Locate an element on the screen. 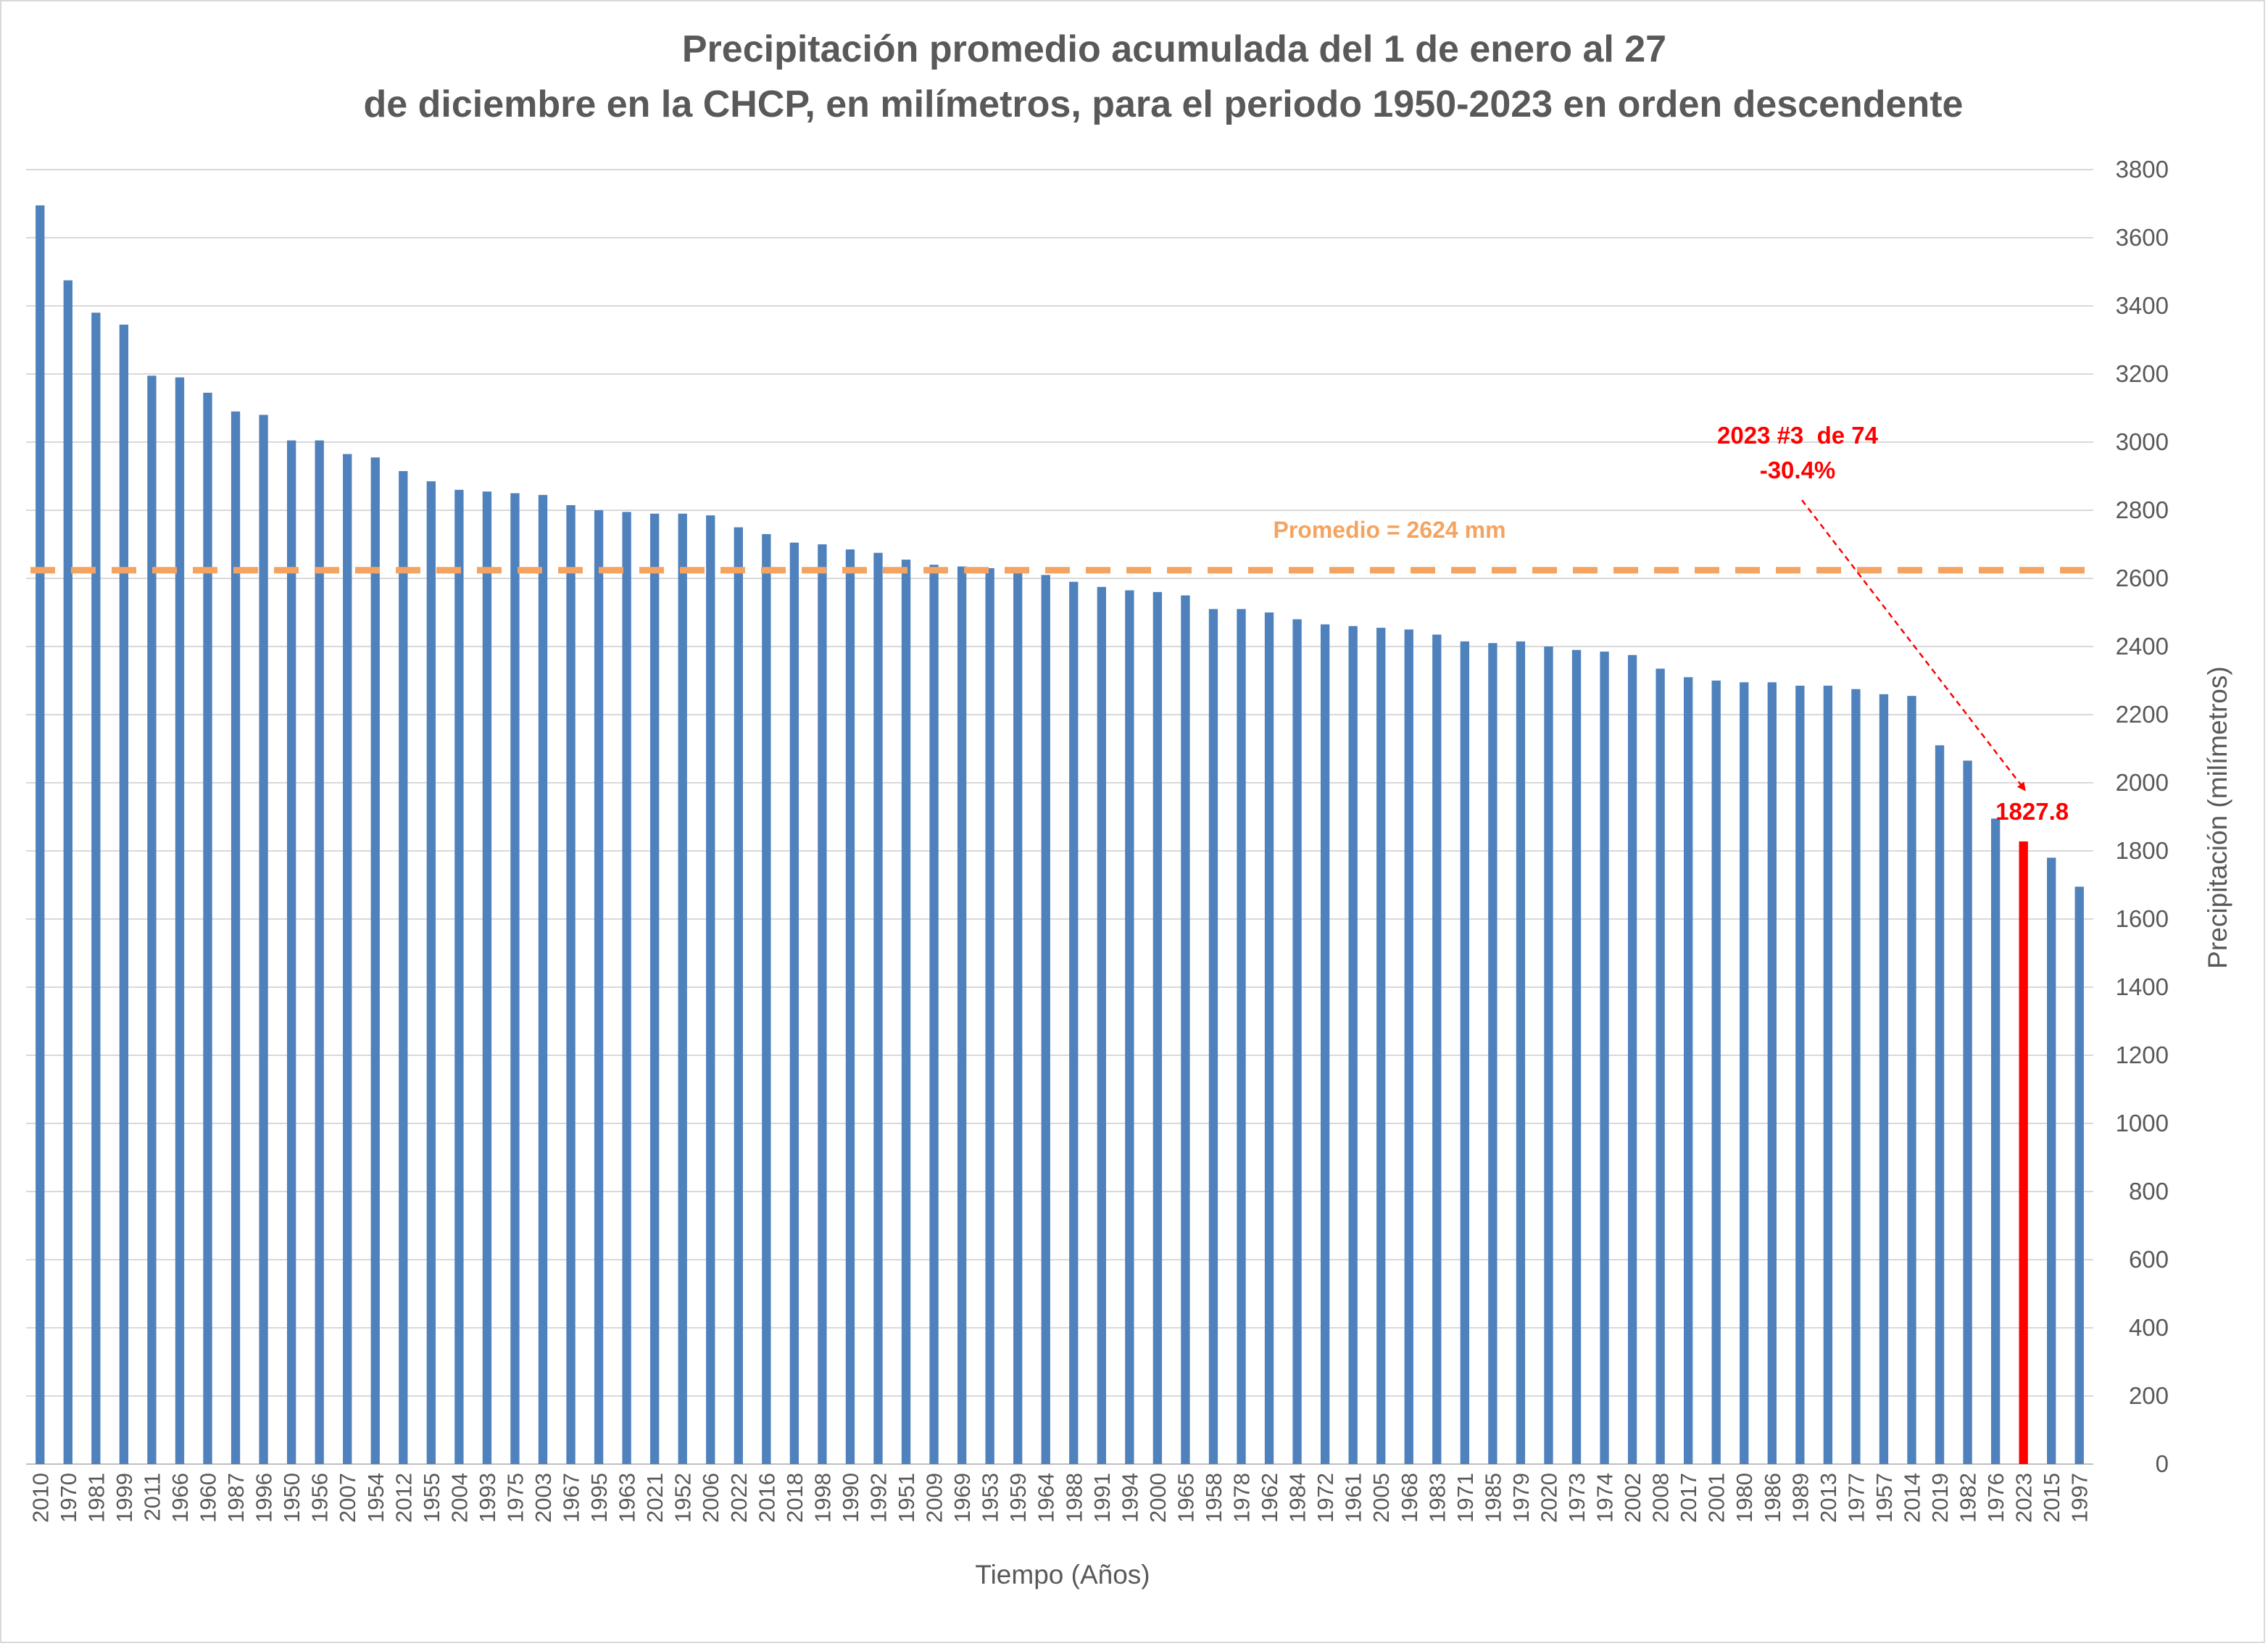 This screenshot has width=2268, height=1646. x-tick-label: 1951 is located at coordinates (906, 1498).